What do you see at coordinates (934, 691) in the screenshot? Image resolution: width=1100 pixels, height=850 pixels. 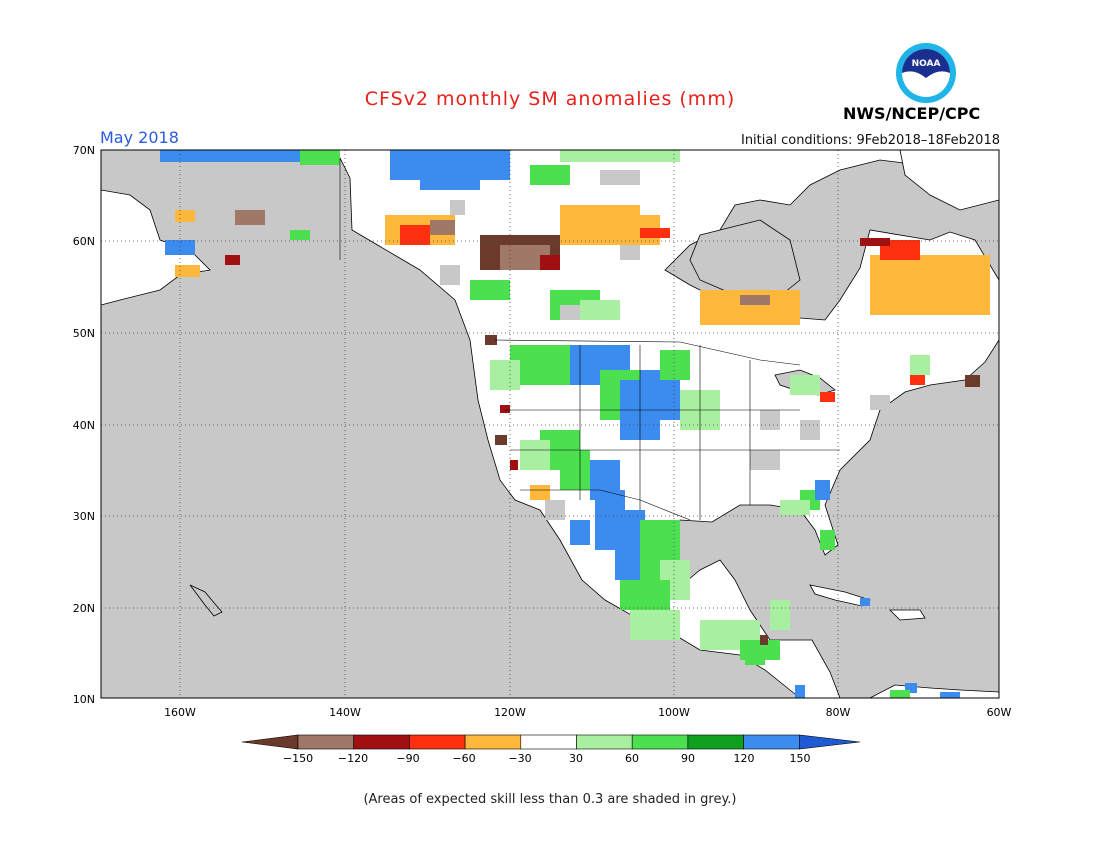 I see `south-america` at bounding box center [934, 691].